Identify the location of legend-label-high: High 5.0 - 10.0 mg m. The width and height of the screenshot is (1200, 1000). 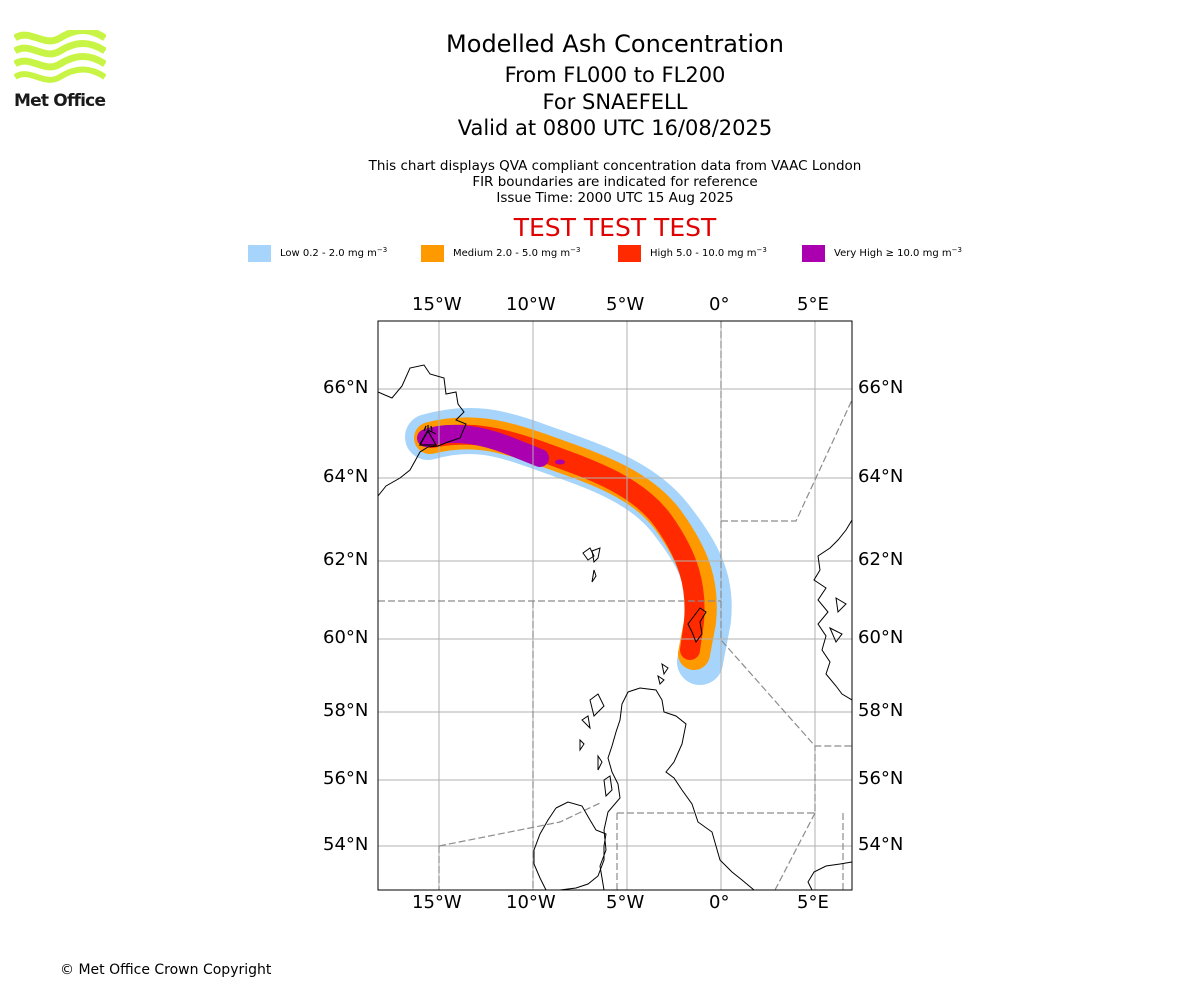
(703, 253).